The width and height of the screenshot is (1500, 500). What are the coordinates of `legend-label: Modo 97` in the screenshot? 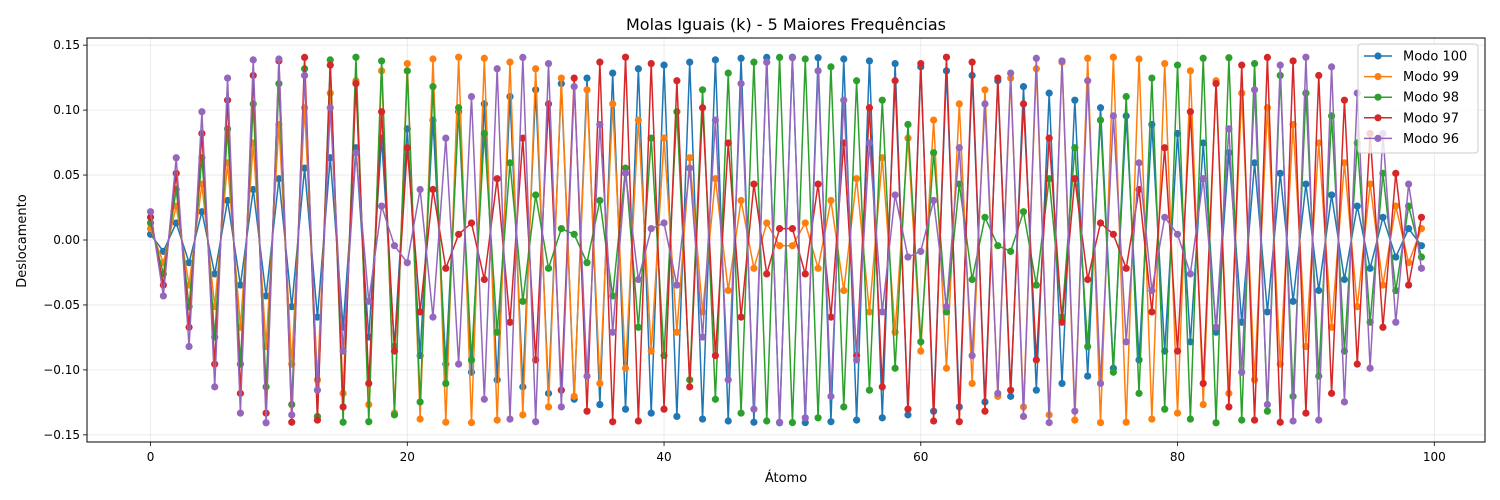 It's located at (1431, 118).